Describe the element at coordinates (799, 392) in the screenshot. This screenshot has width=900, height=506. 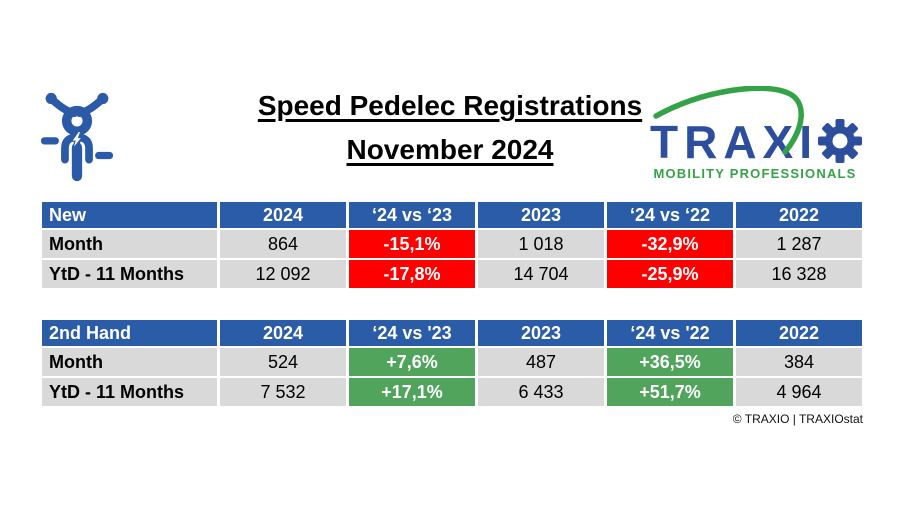
I see `value-cell: 4 964` at that location.